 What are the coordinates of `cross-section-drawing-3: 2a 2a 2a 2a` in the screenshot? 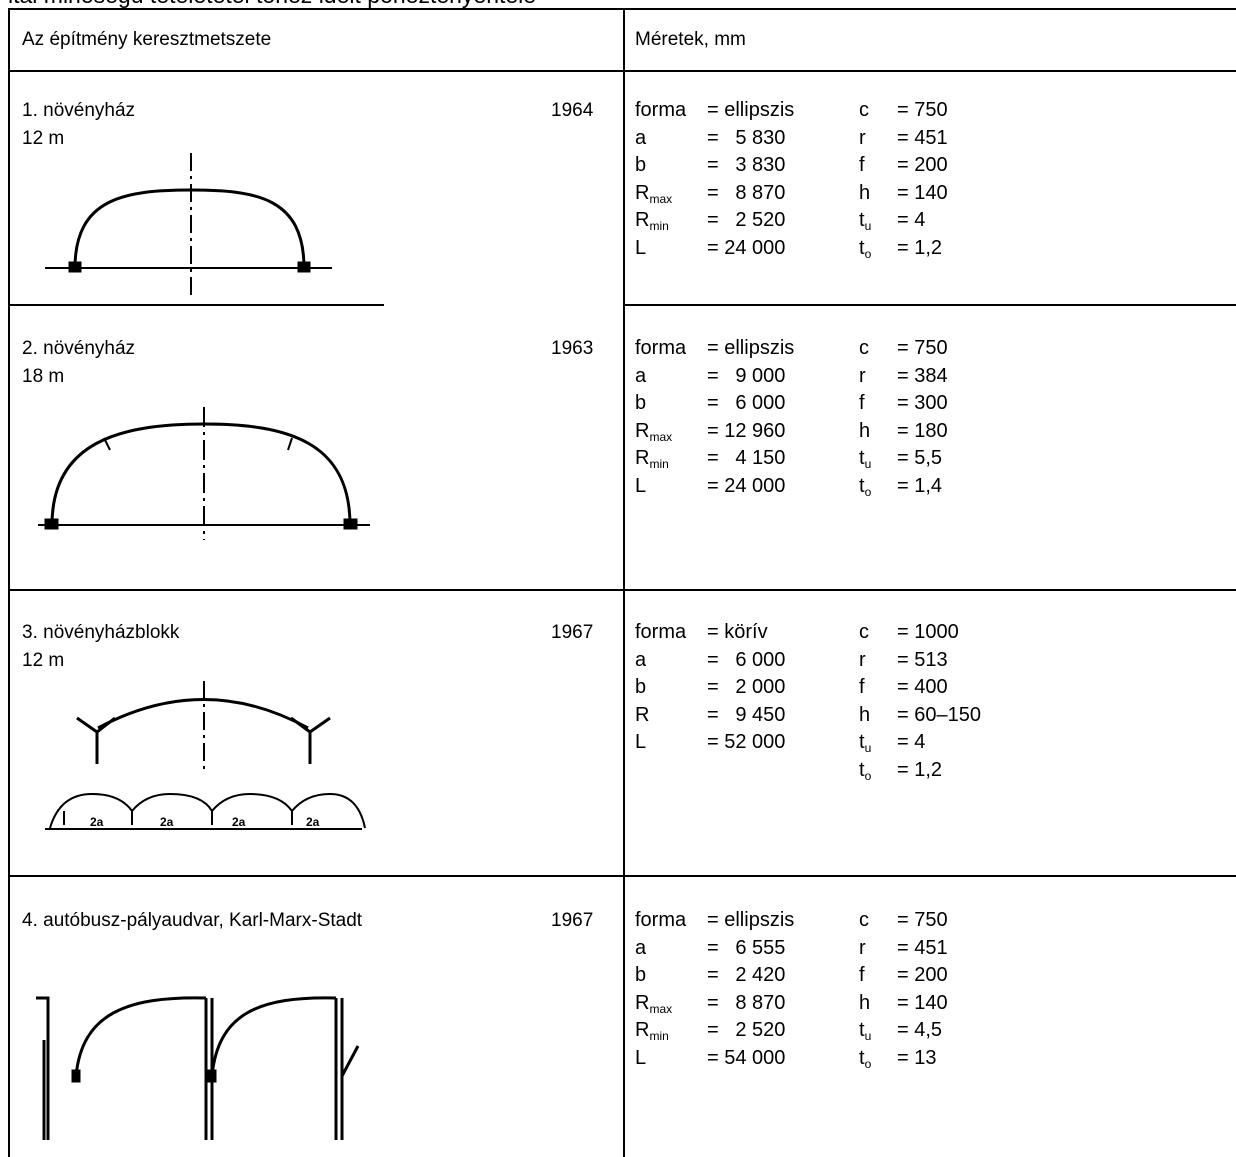 It's located at (205, 755).